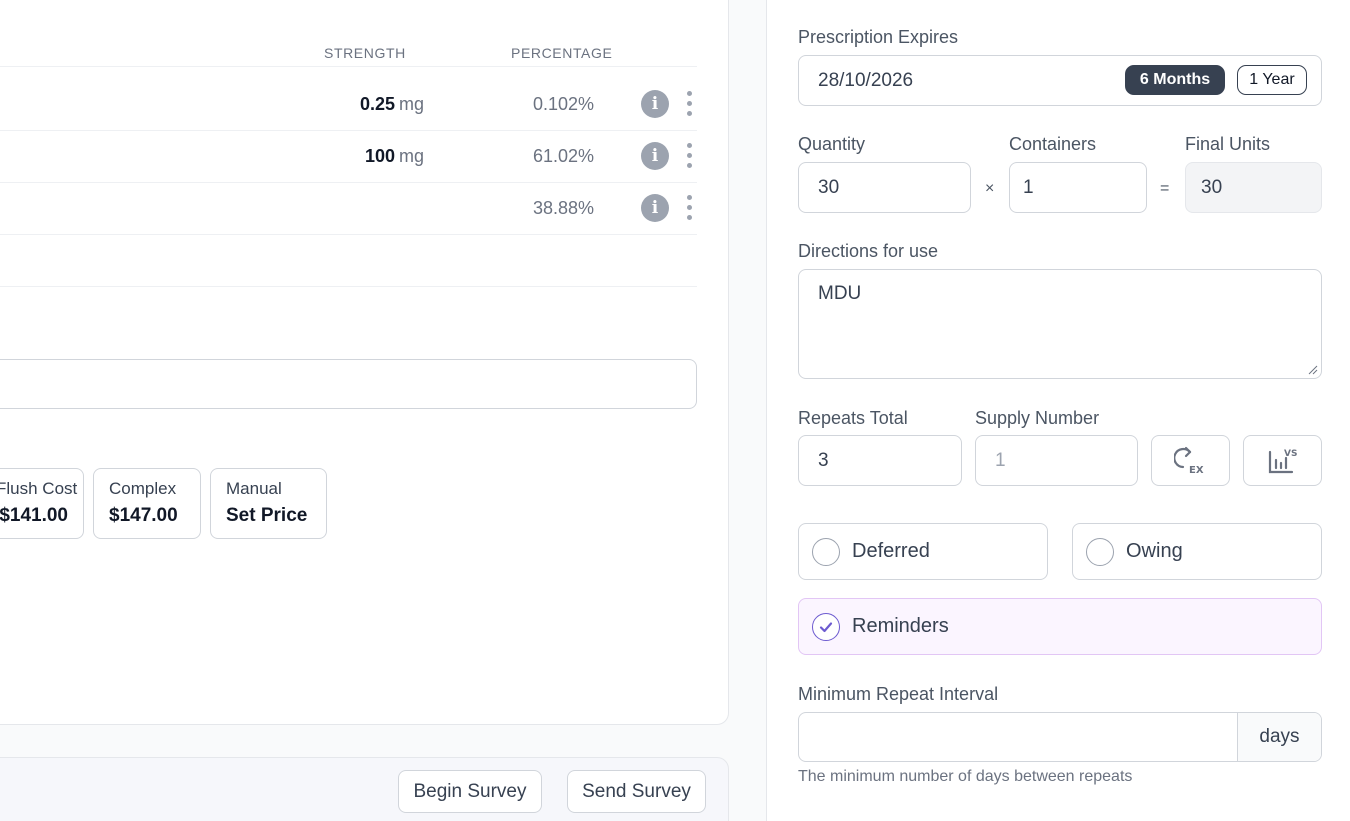 This screenshot has width=1350, height=821. I want to click on reminders-label: Reminders, so click(900, 626).